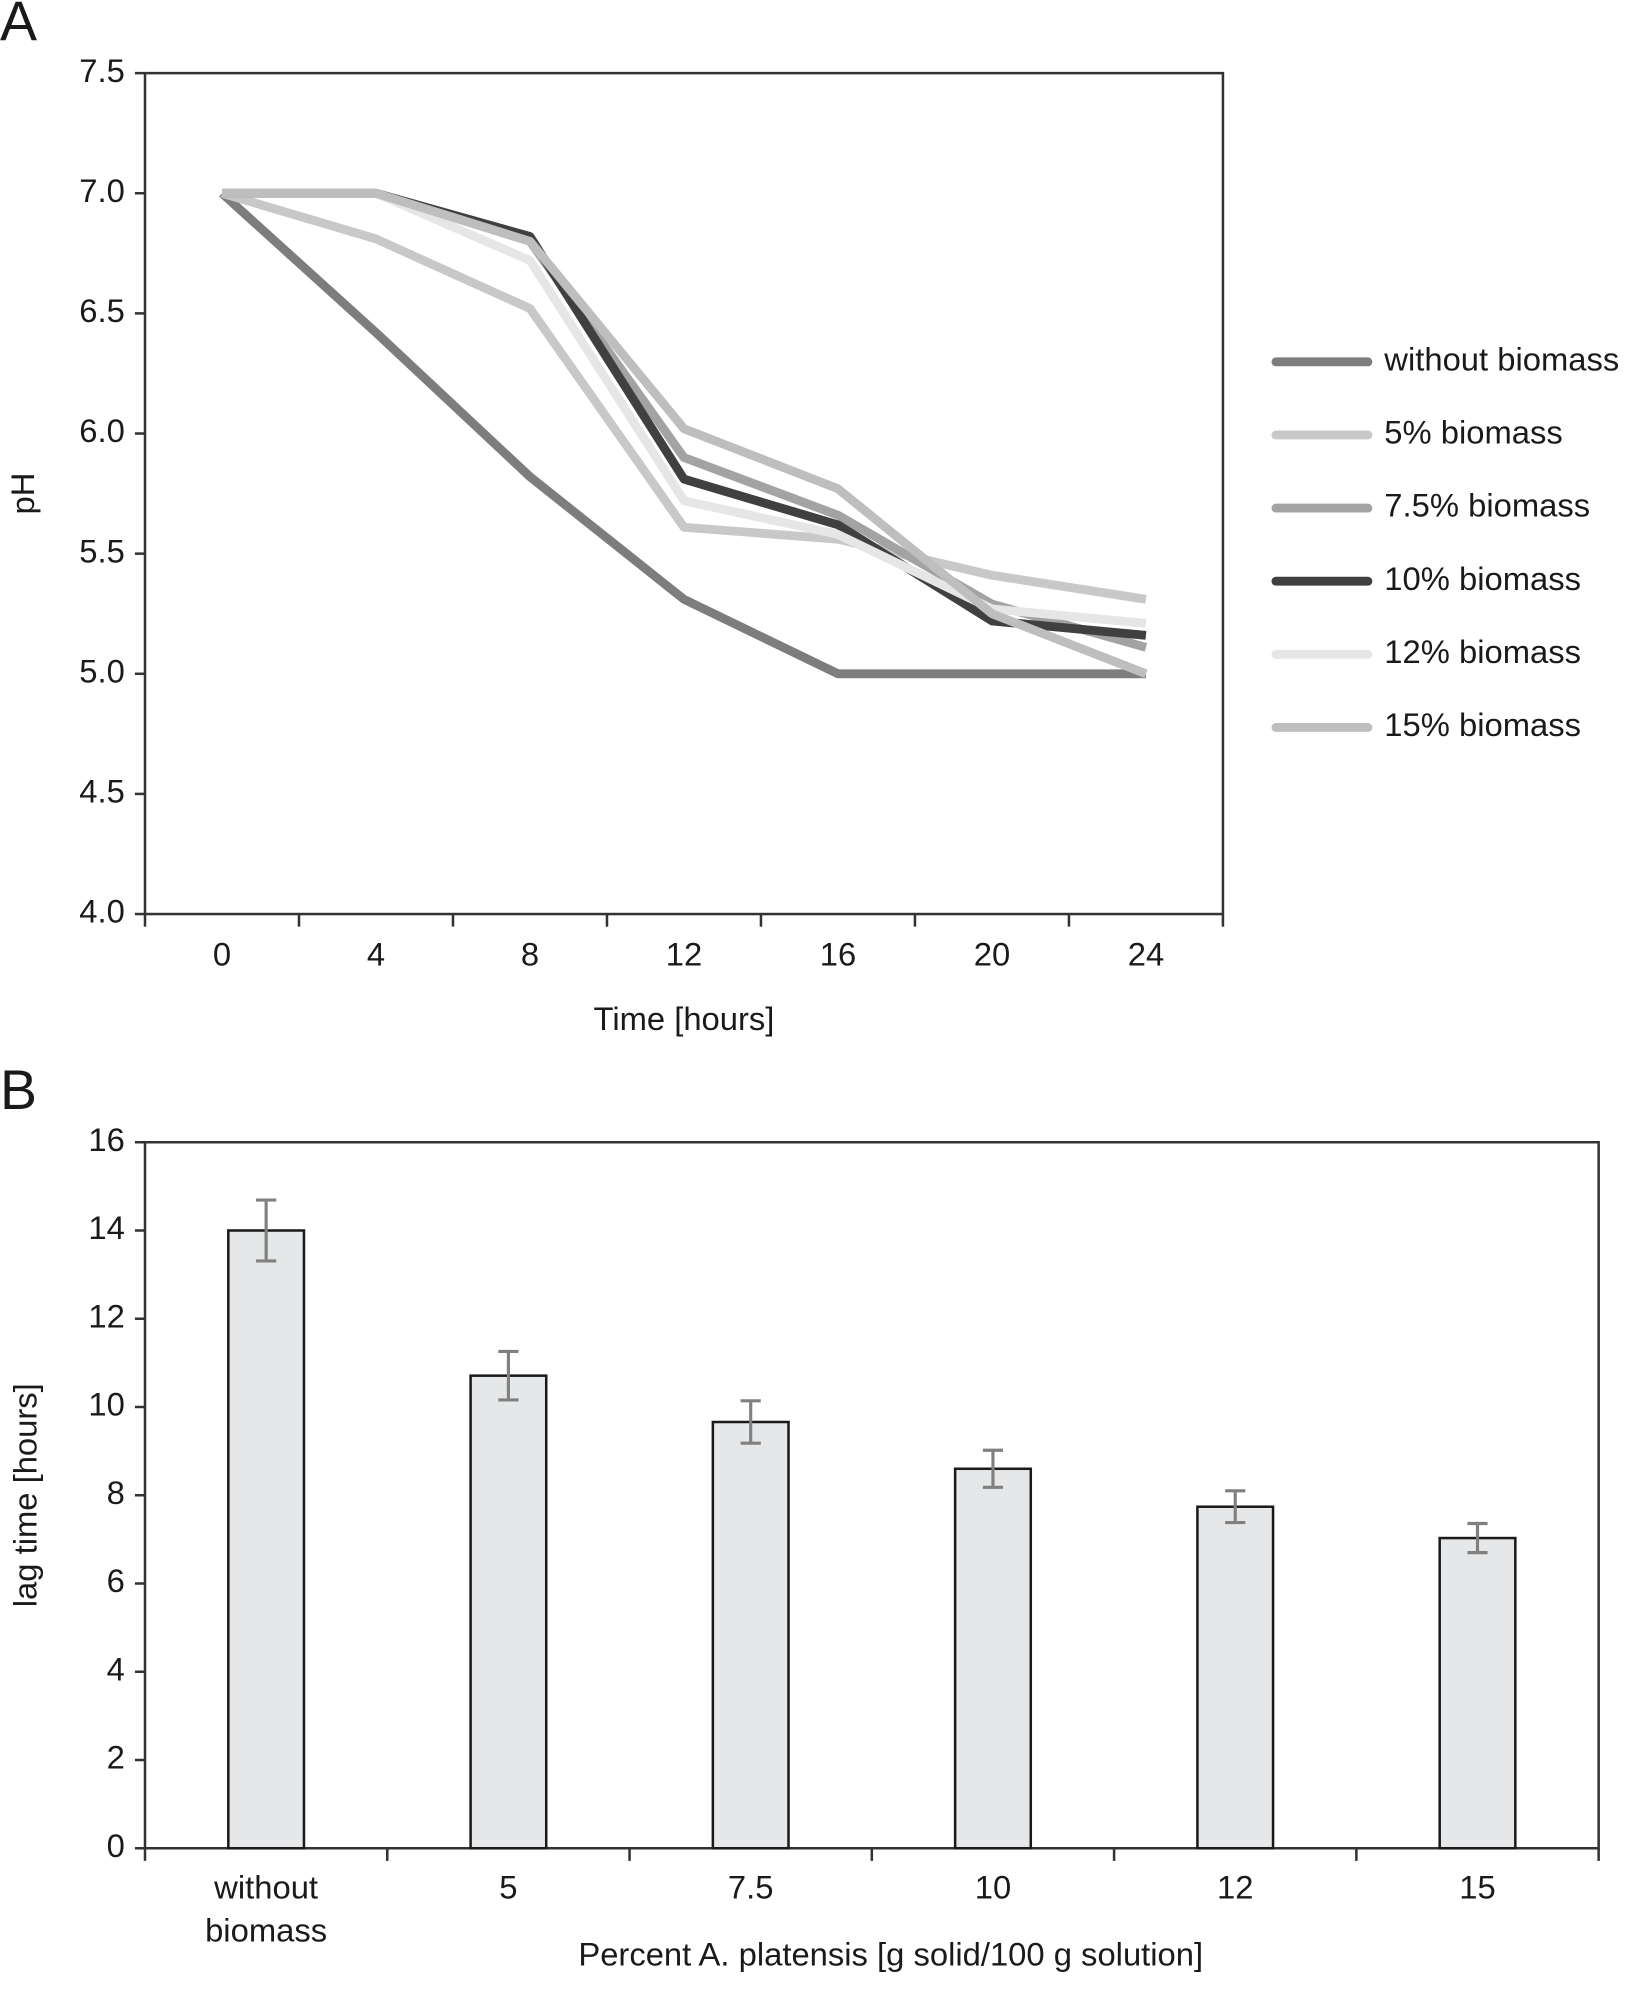  What do you see at coordinates (838, 954) in the screenshot?
I see `x-tick-label: 16` at bounding box center [838, 954].